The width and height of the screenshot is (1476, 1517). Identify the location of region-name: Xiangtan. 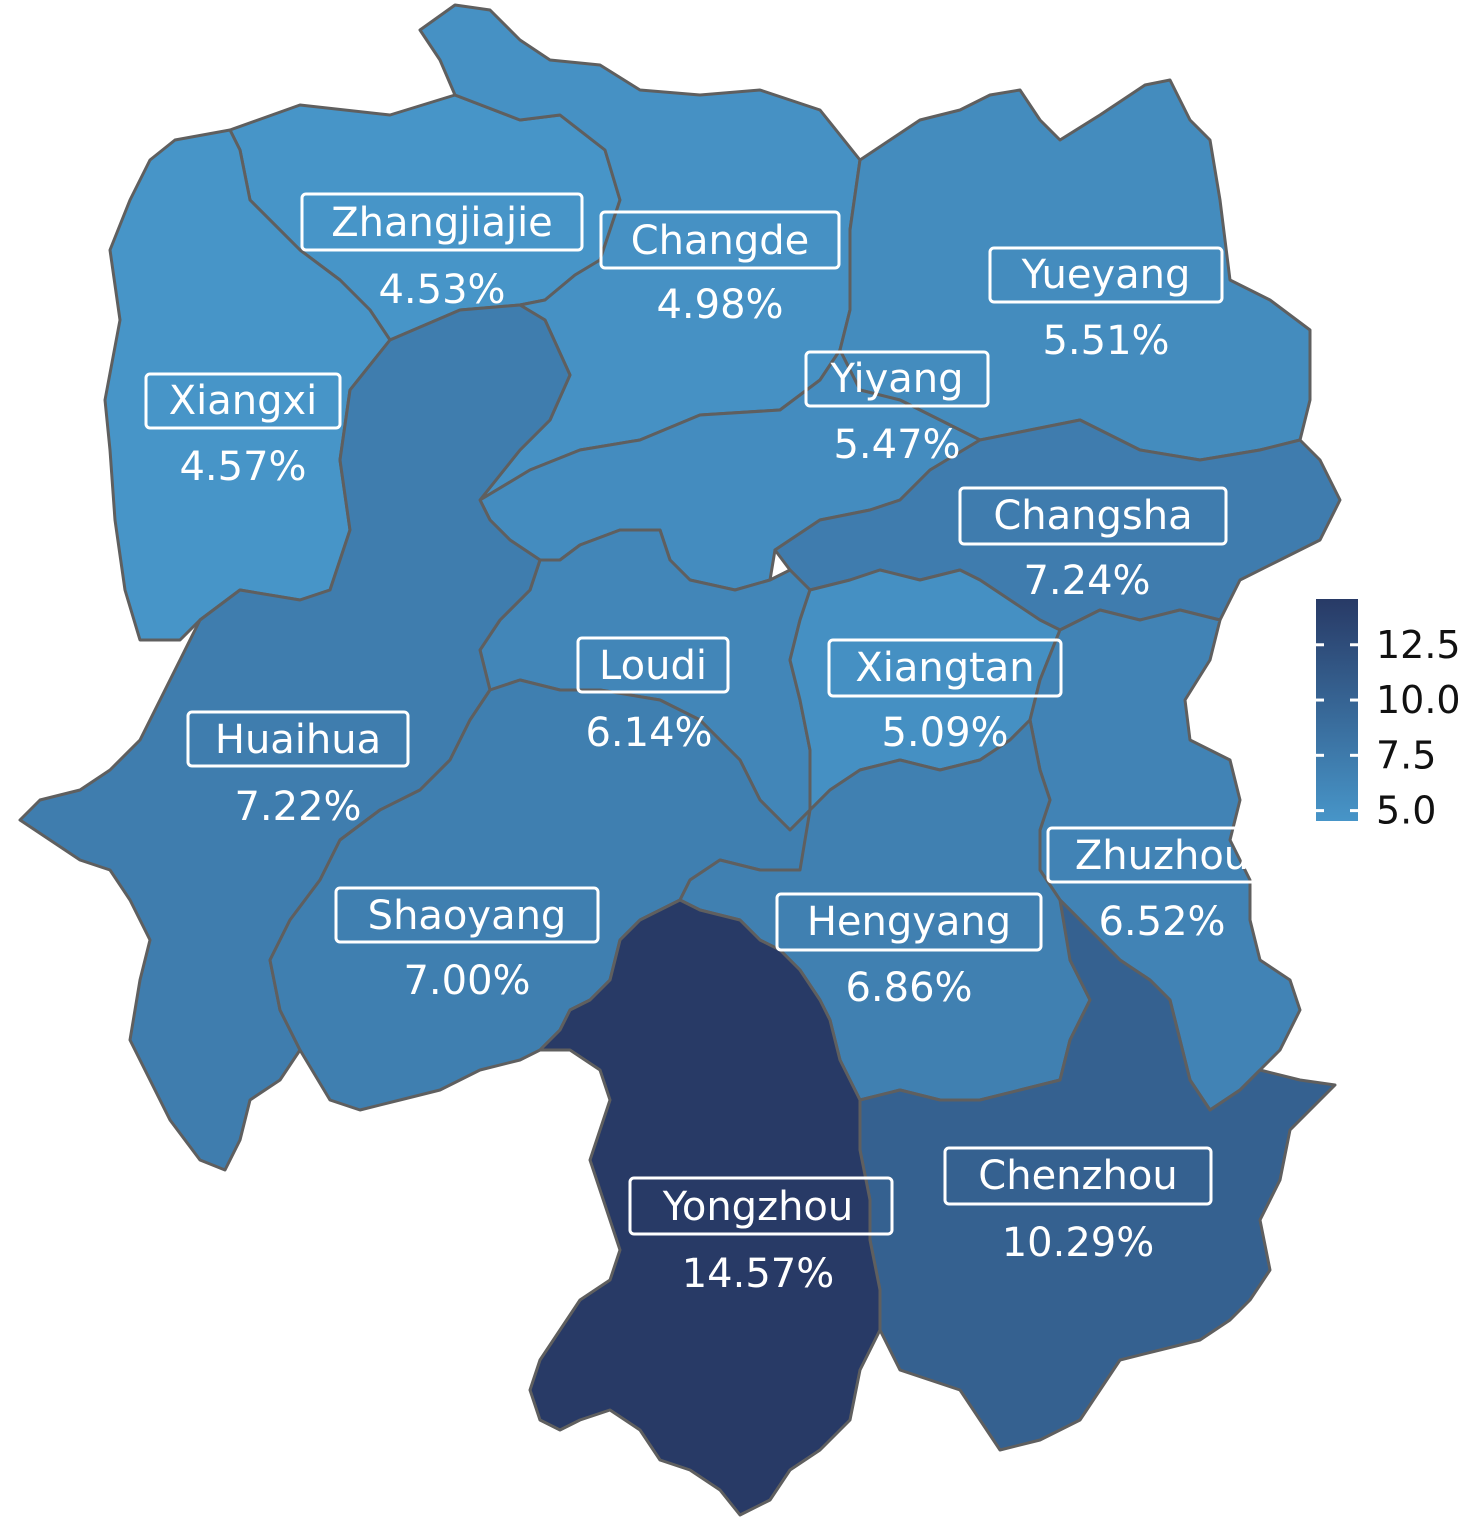
(944, 668).